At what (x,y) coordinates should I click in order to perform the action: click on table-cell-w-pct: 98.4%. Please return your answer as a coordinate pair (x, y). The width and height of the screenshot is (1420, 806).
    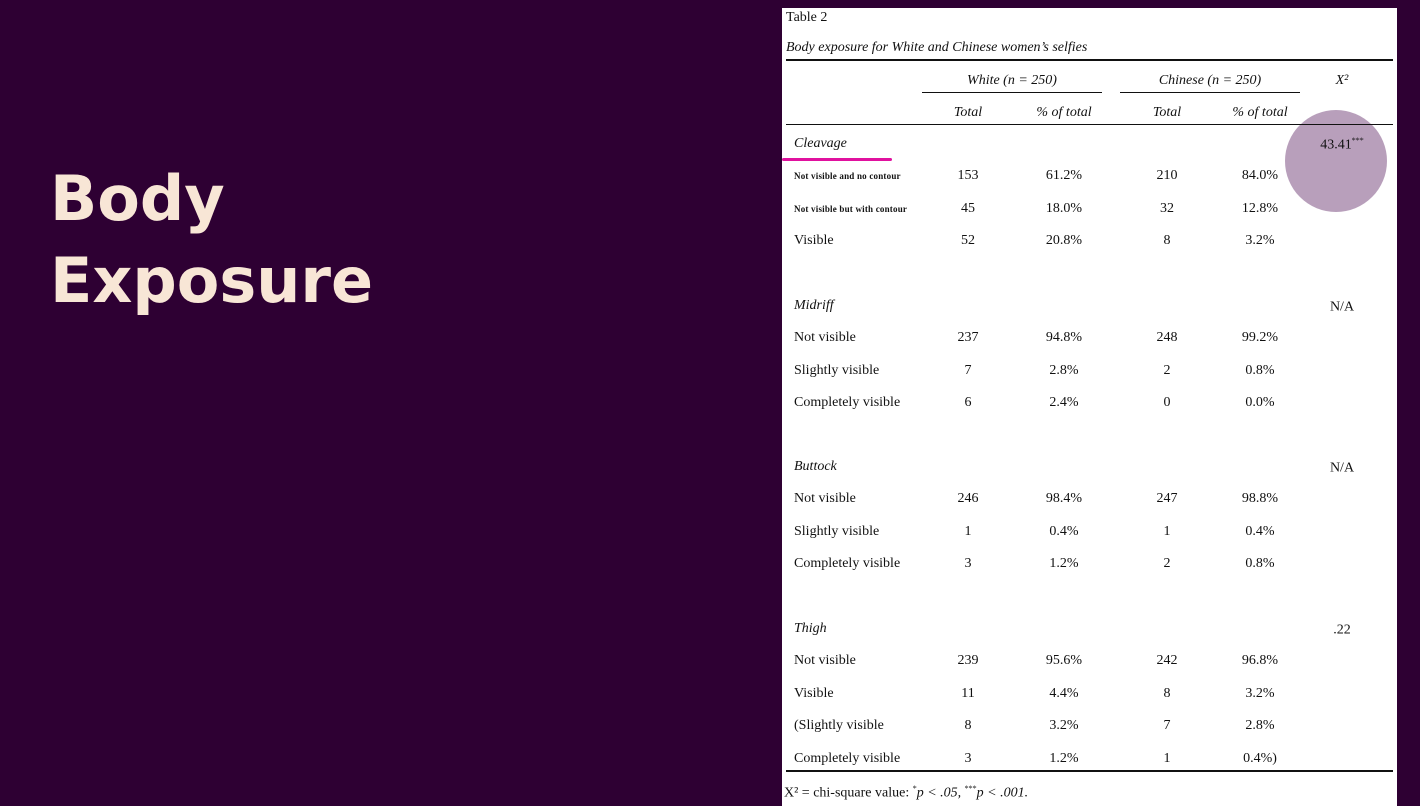
    Looking at the image, I should click on (1064, 498).